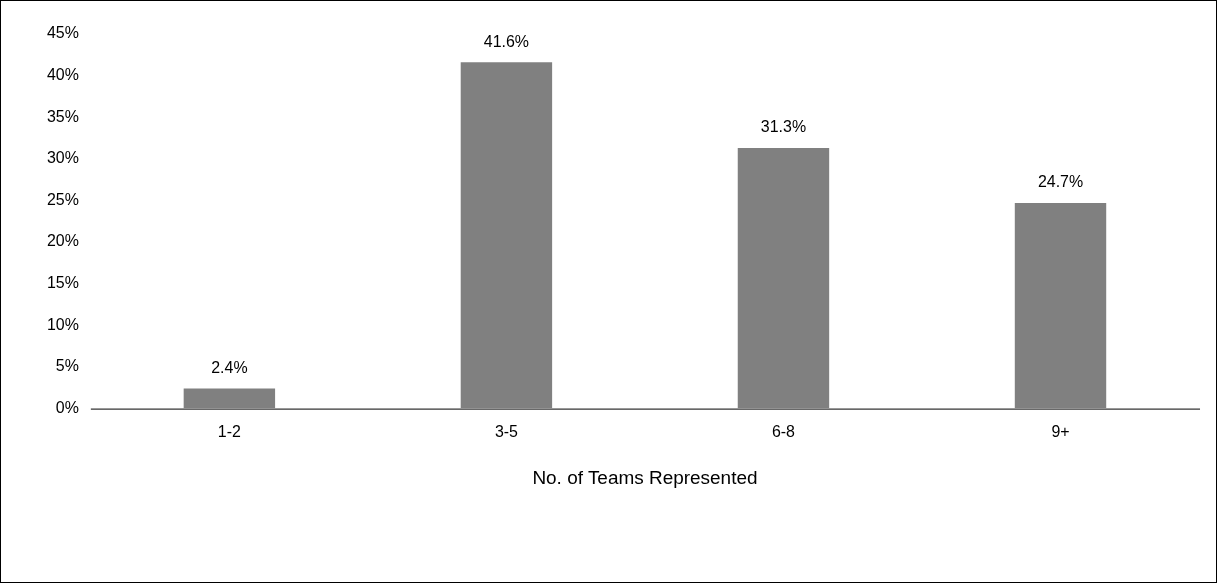  I want to click on y-tick-label: 5%, so click(67, 366).